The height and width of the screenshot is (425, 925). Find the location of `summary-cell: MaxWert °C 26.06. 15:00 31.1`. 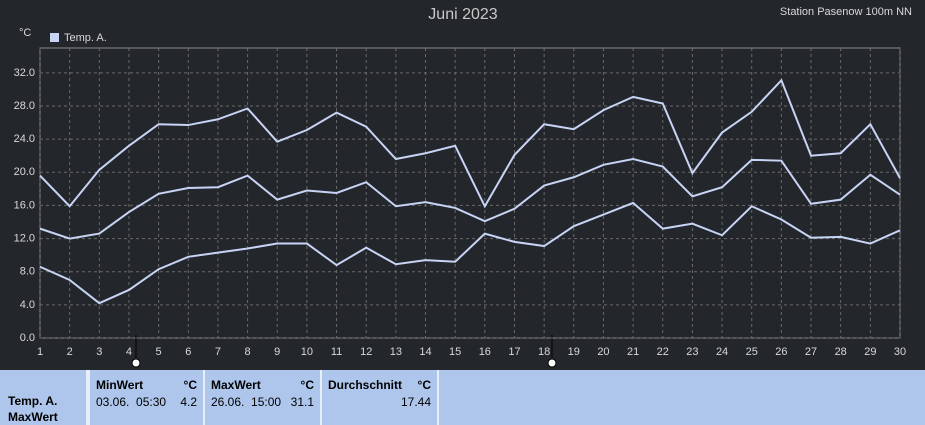

summary-cell: MaxWert °C 26.06. 15:00 31.1 is located at coordinates (263, 397).